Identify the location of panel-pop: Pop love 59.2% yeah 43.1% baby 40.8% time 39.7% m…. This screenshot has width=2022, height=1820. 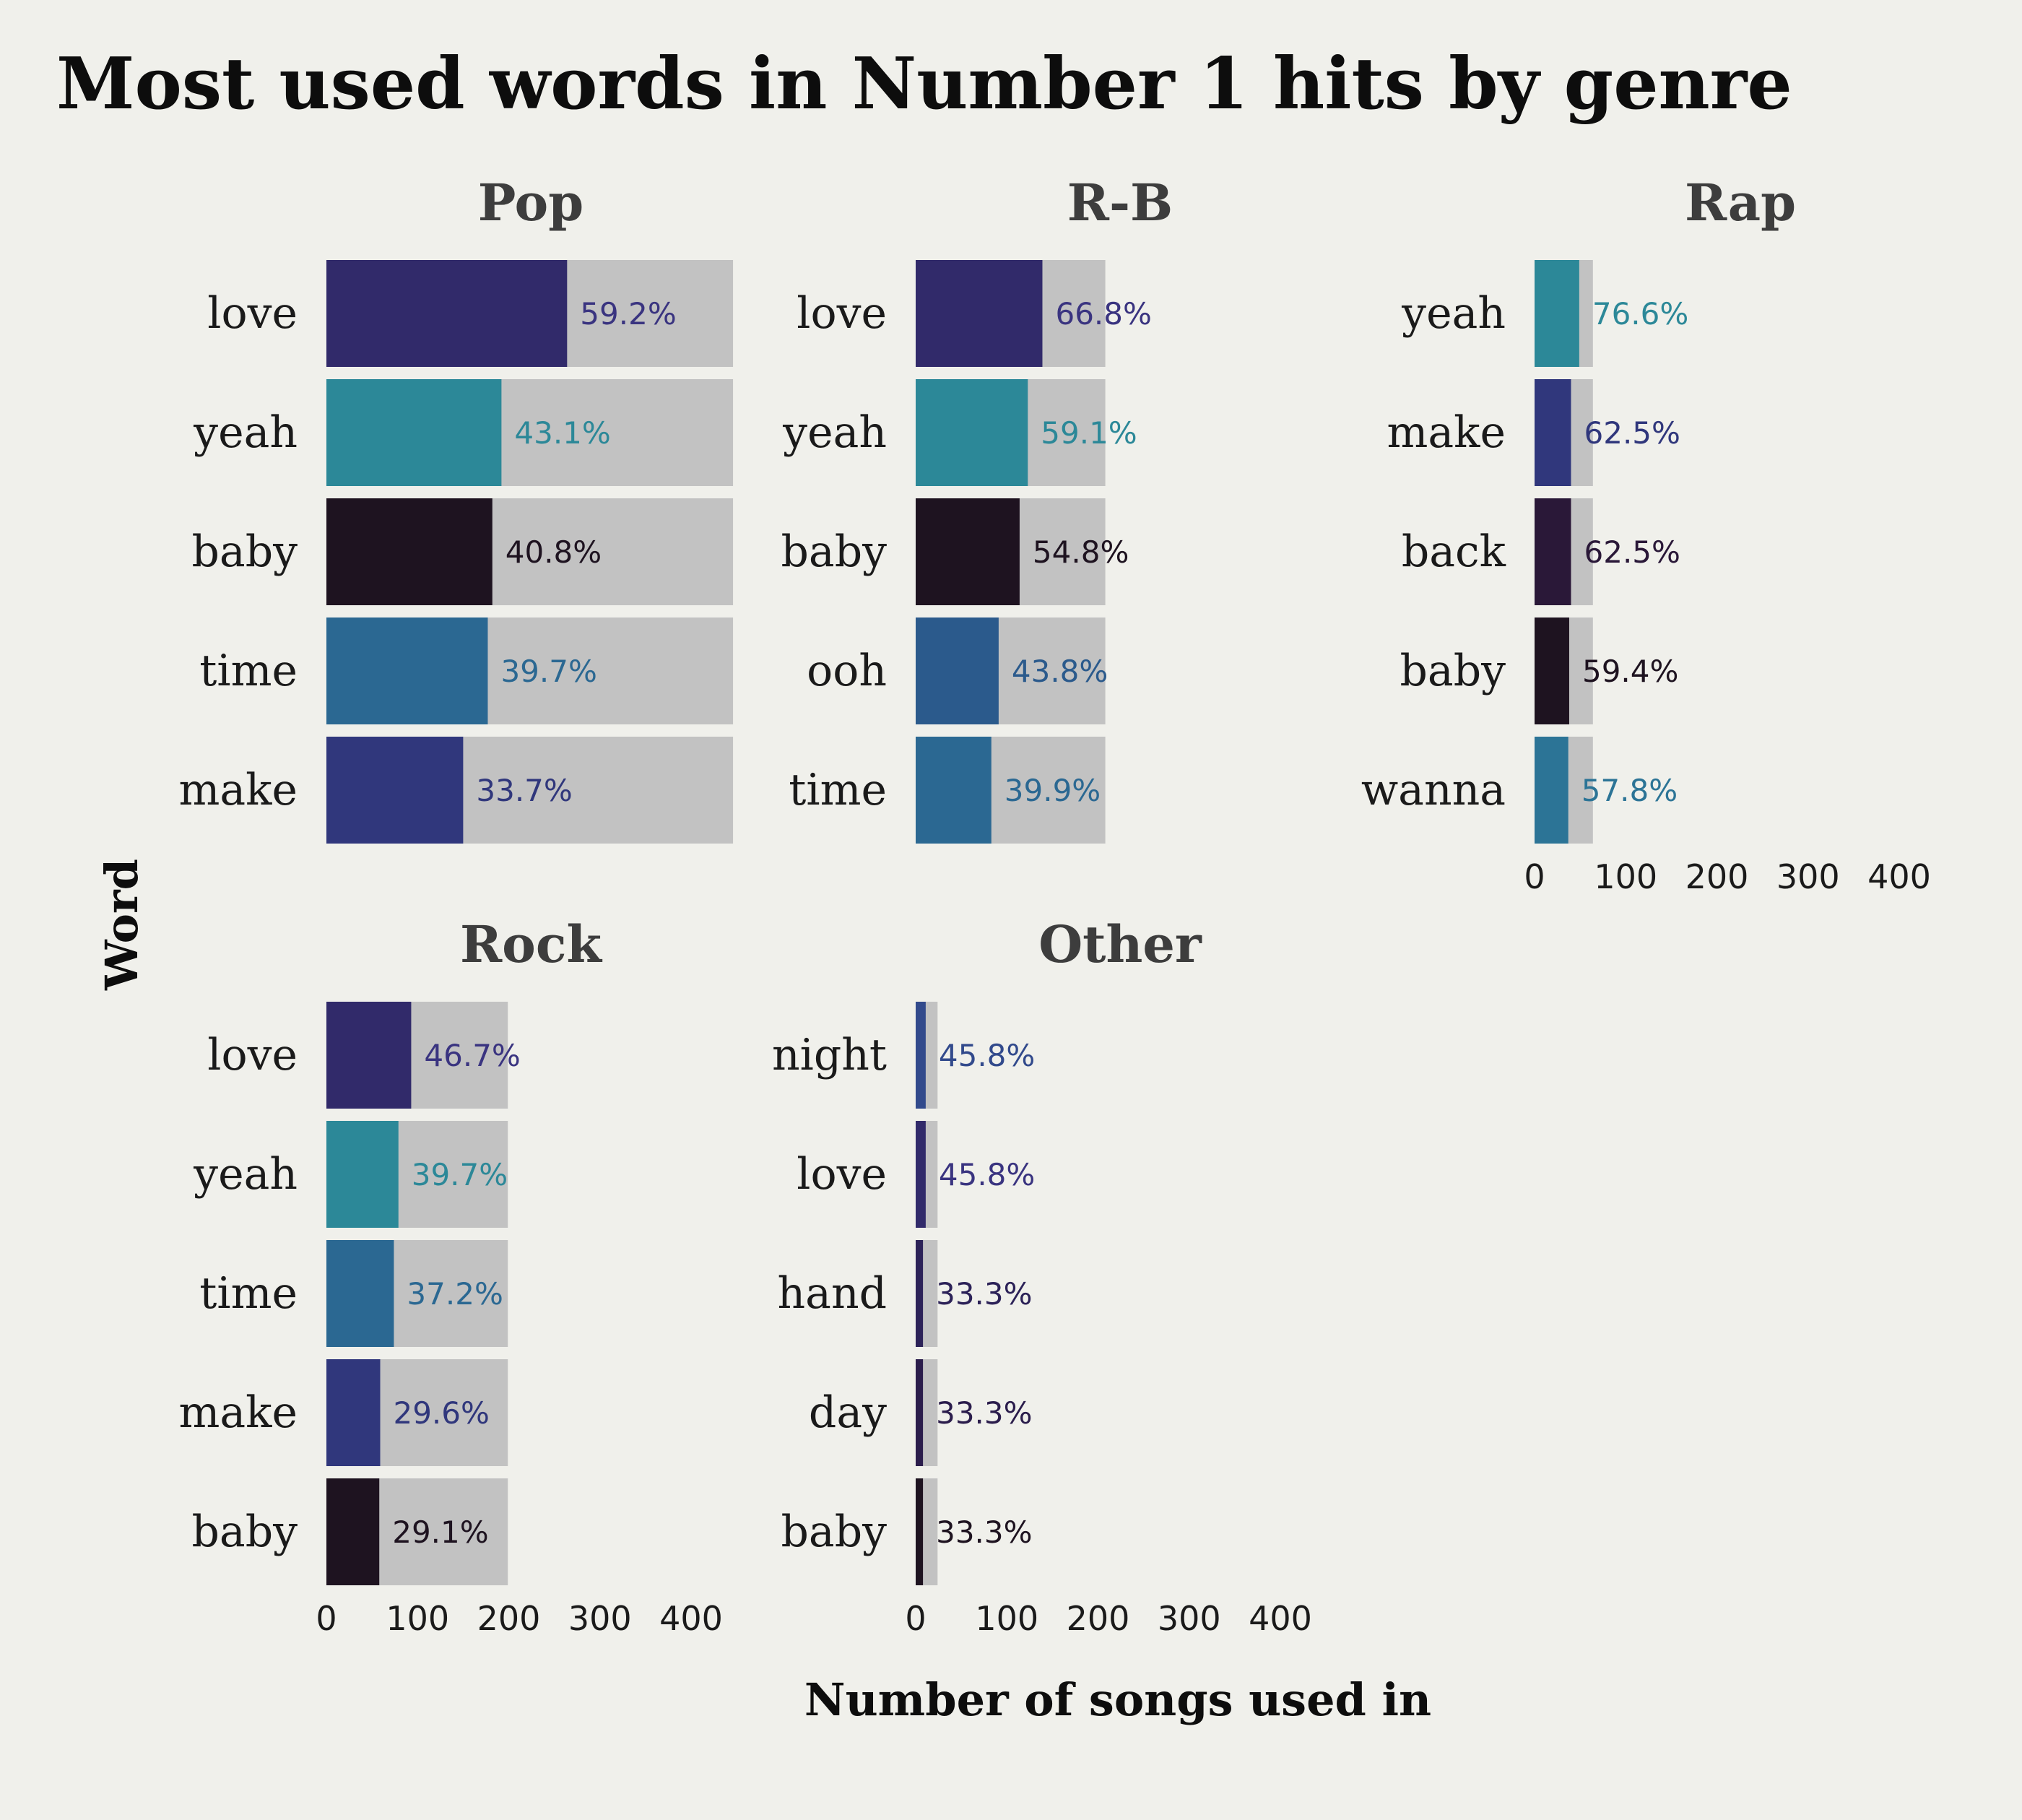
(456, 508).